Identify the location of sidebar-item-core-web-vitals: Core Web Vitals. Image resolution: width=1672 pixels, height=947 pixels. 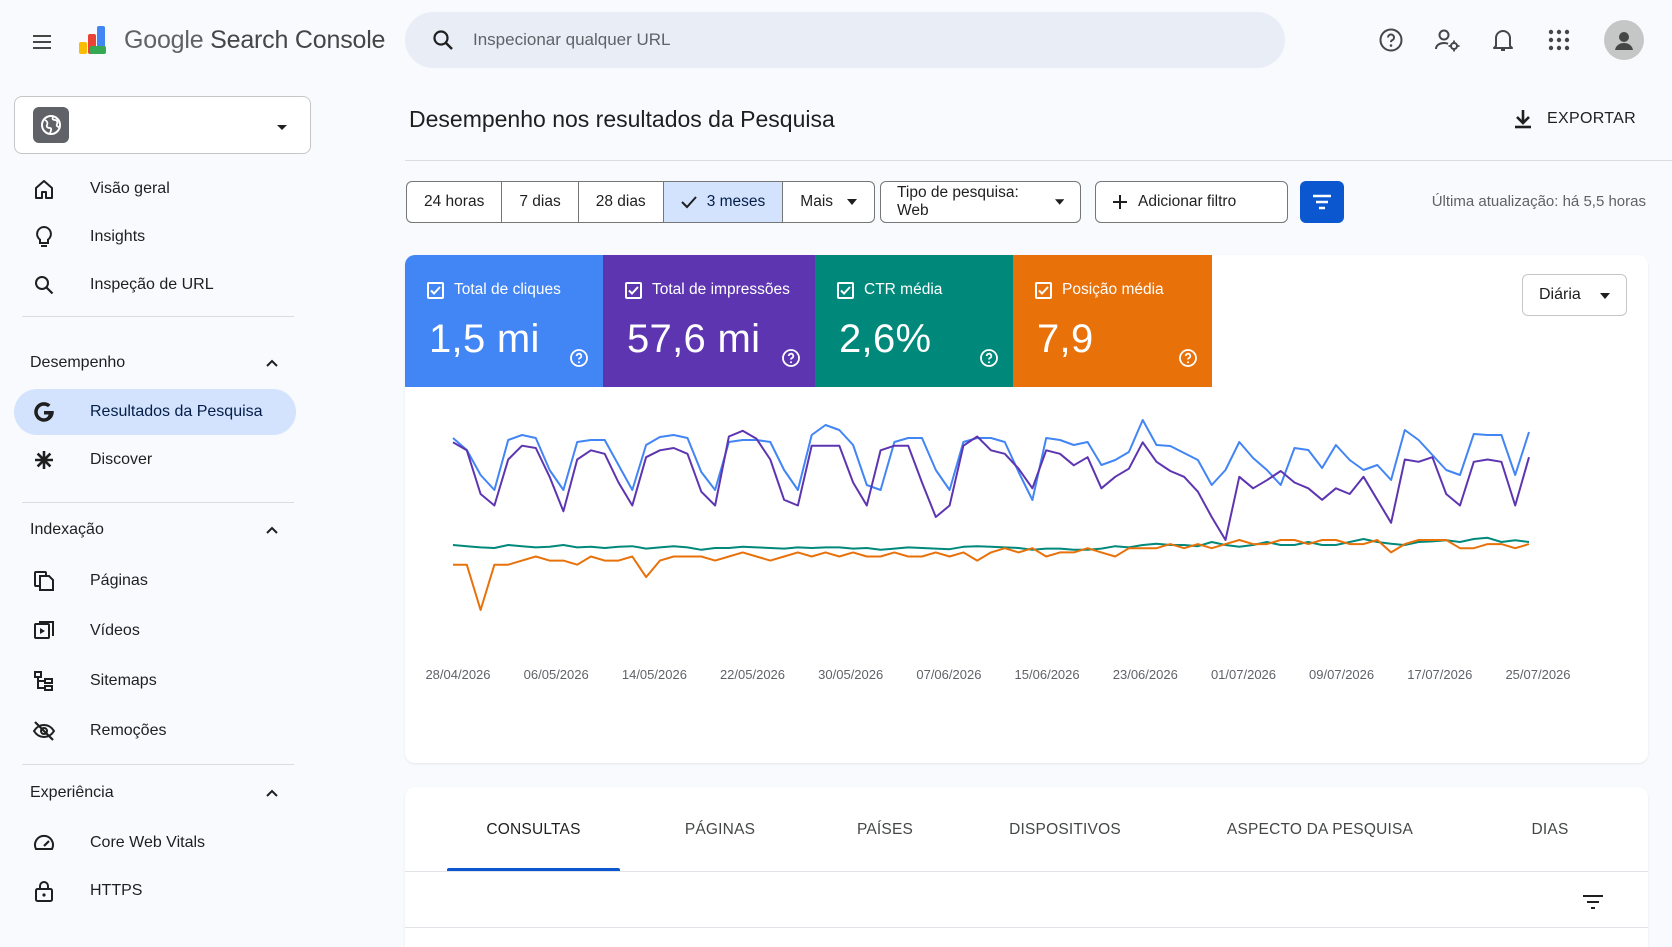
(155, 843).